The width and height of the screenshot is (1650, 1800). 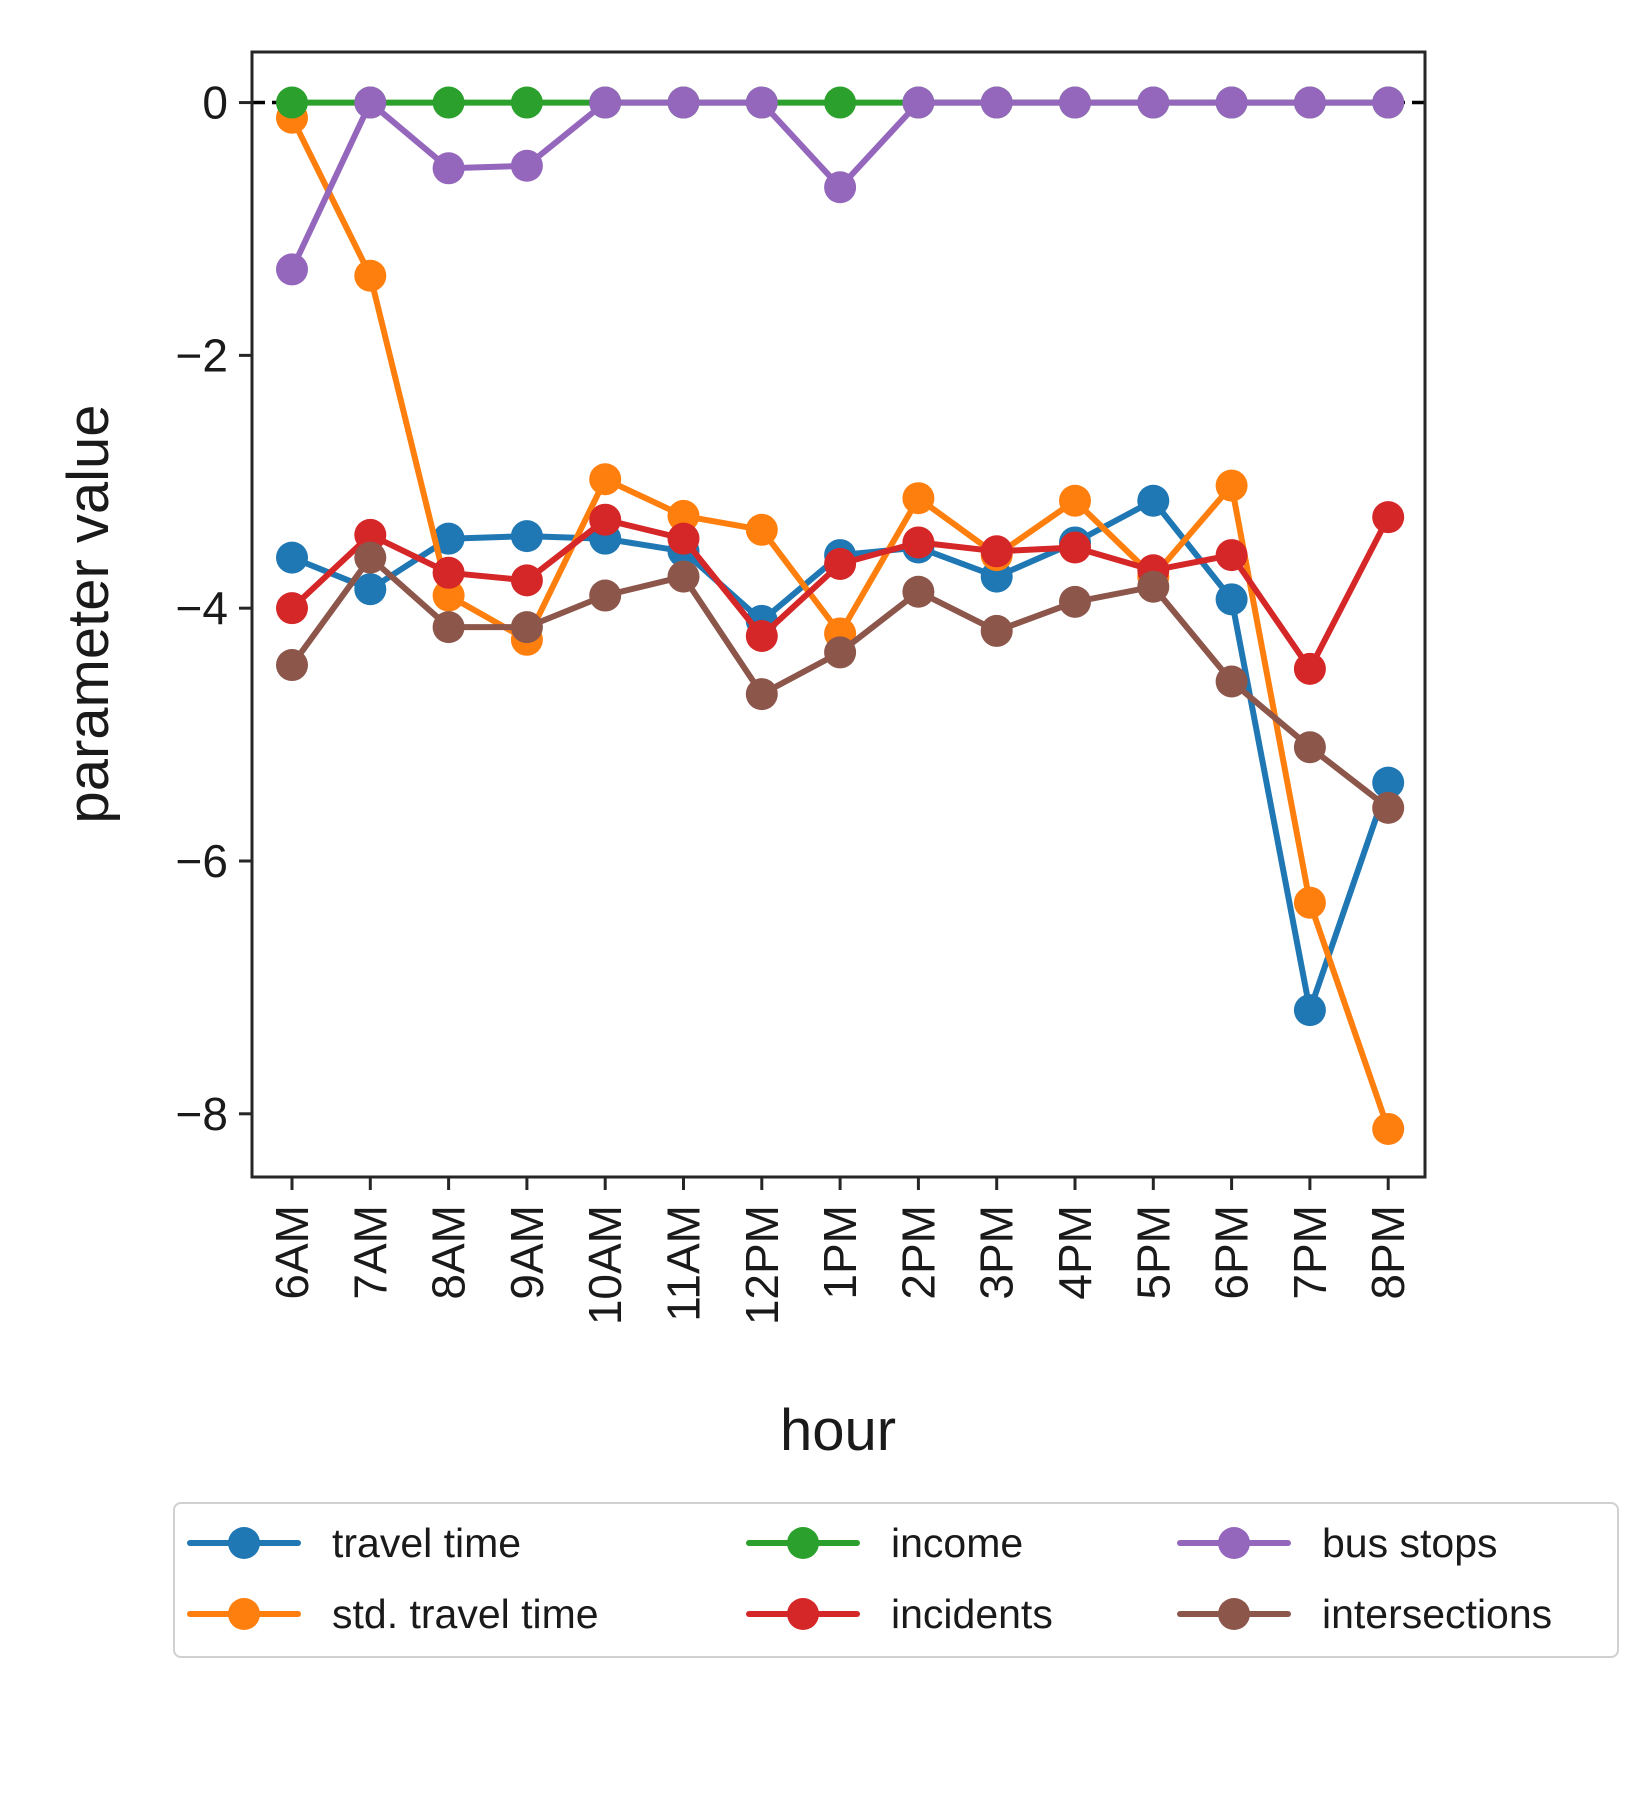 What do you see at coordinates (605, 1265) in the screenshot?
I see `x-tick-label: 10AM` at bounding box center [605, 1265].